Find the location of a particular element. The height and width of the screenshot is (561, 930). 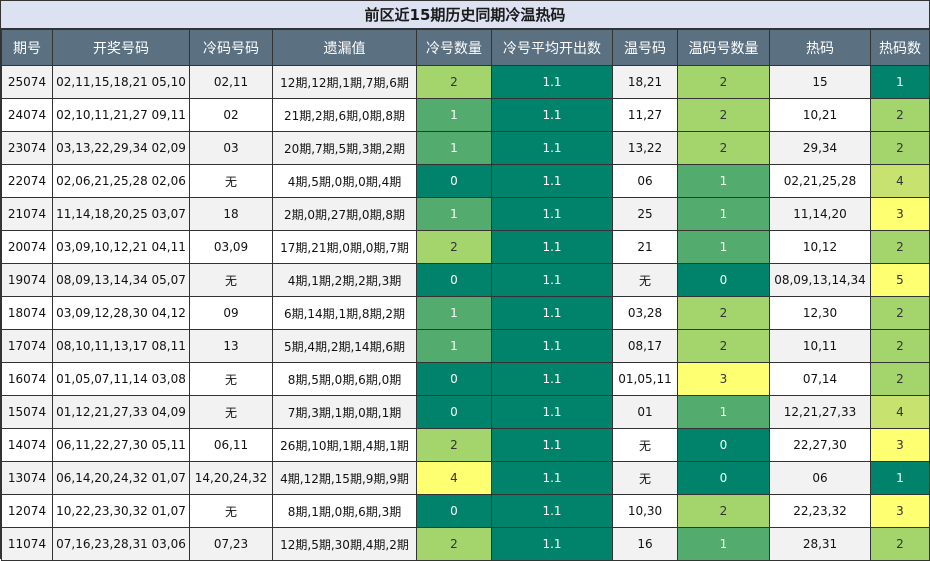

hot-numbers-cell: 12,21,27,33 is located at coordinates (820, 412).